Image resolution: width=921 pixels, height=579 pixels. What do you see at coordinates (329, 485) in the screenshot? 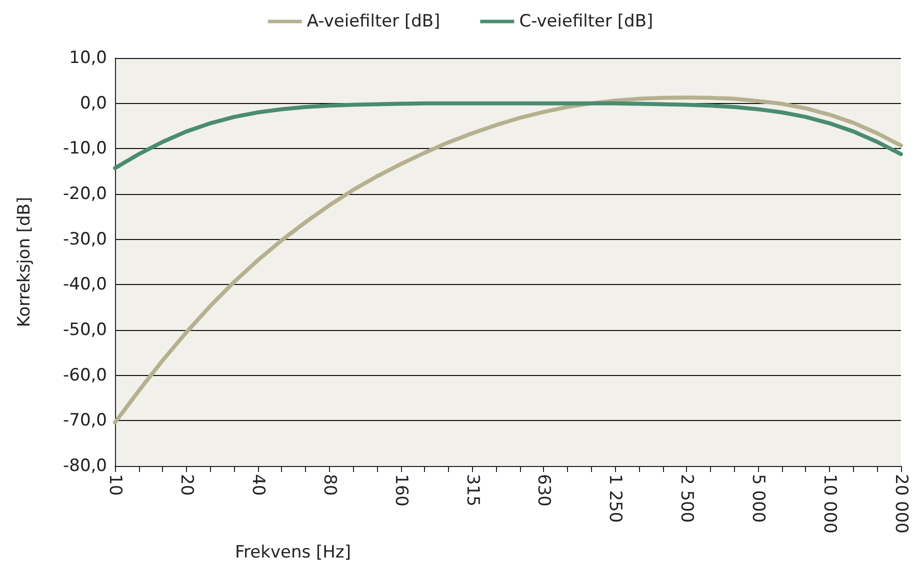
I see `x-tick-label: 80` at bounding box center [329, 485].